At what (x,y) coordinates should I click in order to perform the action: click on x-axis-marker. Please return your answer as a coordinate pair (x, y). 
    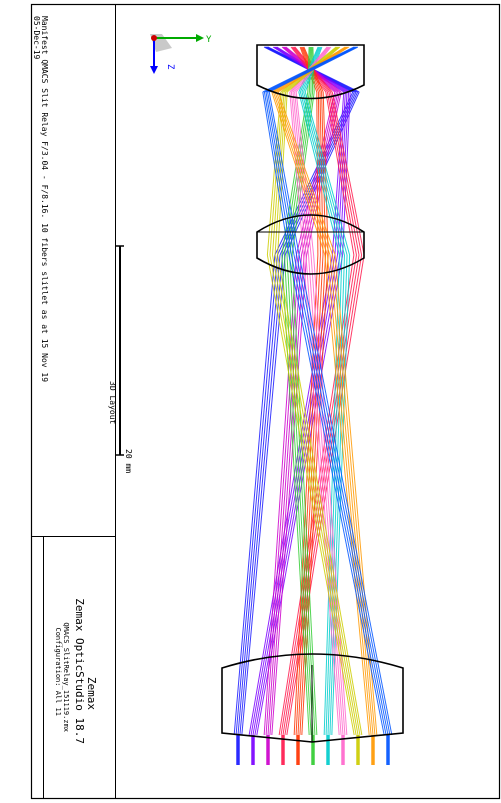
    Looking at the image, I should click on (154, 38).